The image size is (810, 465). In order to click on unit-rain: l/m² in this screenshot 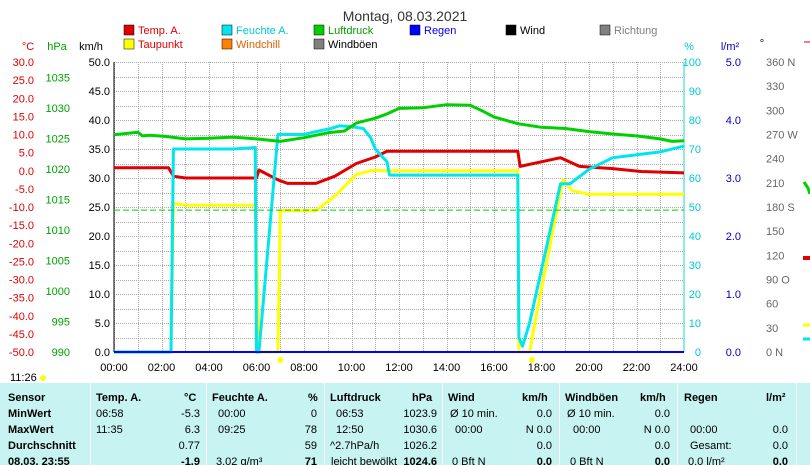, I will do `click(730, 47)`.